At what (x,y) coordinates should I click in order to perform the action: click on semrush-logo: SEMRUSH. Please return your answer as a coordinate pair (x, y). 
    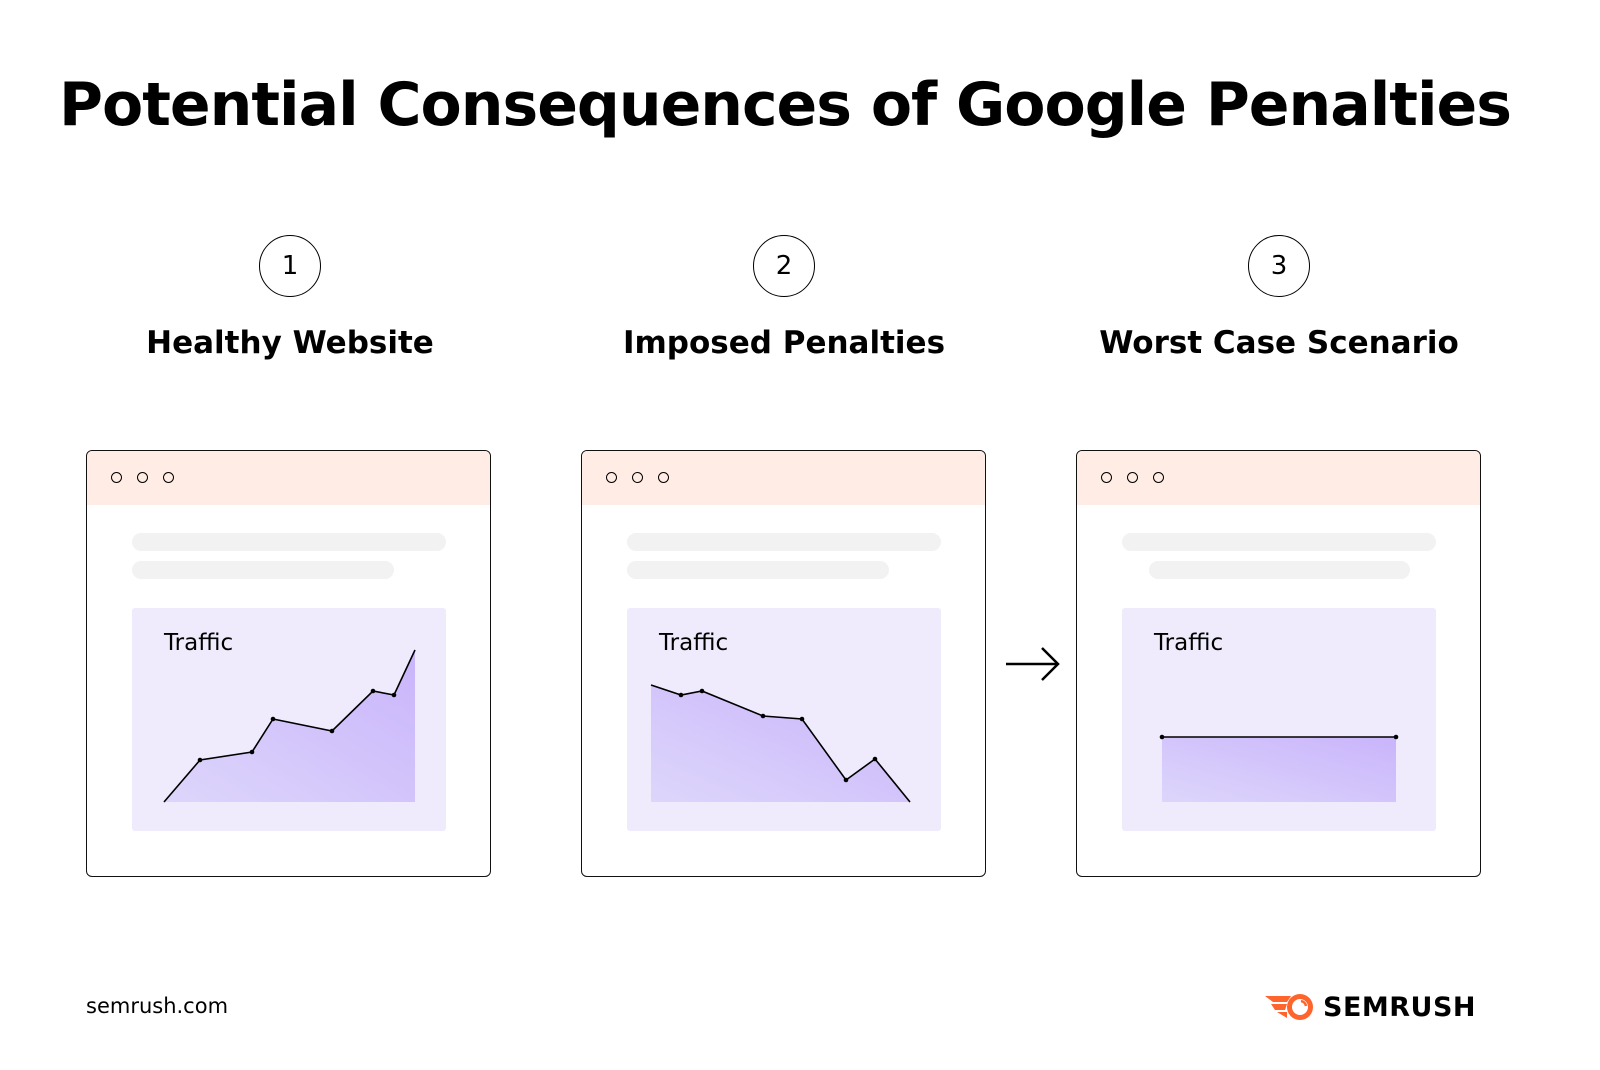
    Looking at the image, I should click on (1370, 1007).